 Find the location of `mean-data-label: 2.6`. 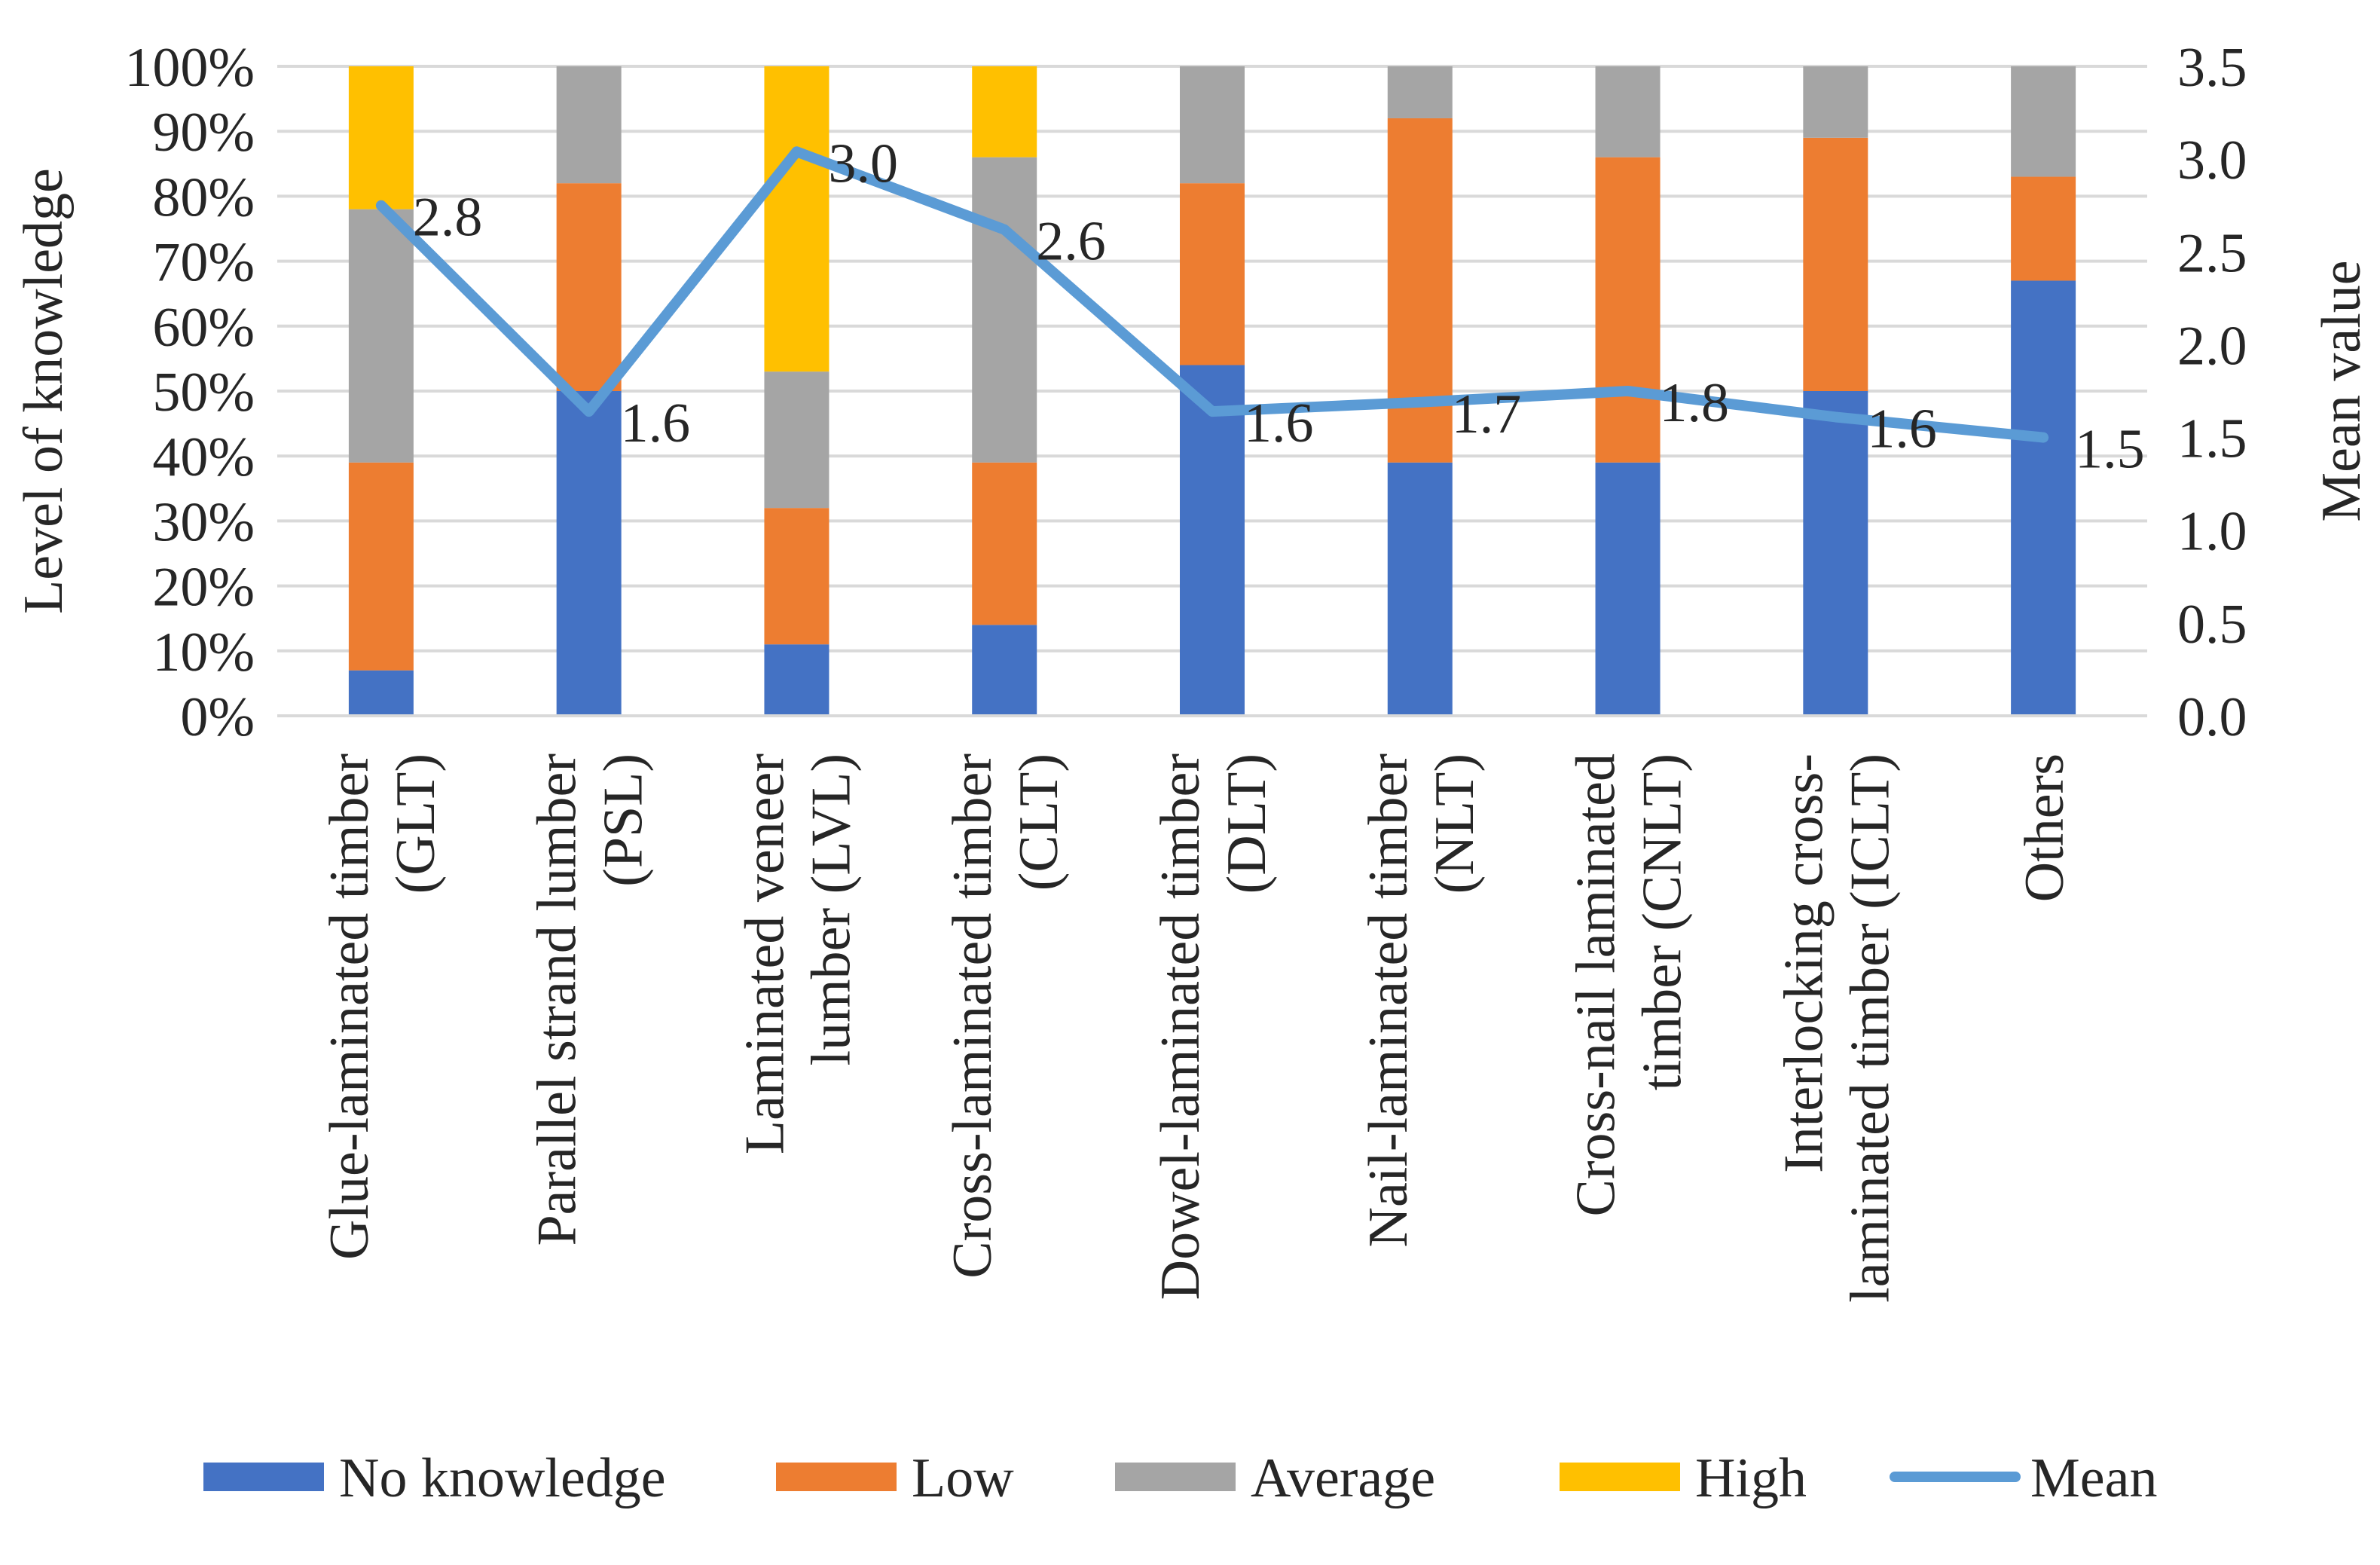

mean-data-label: 2.6 is located at coordinates (1071, 242).